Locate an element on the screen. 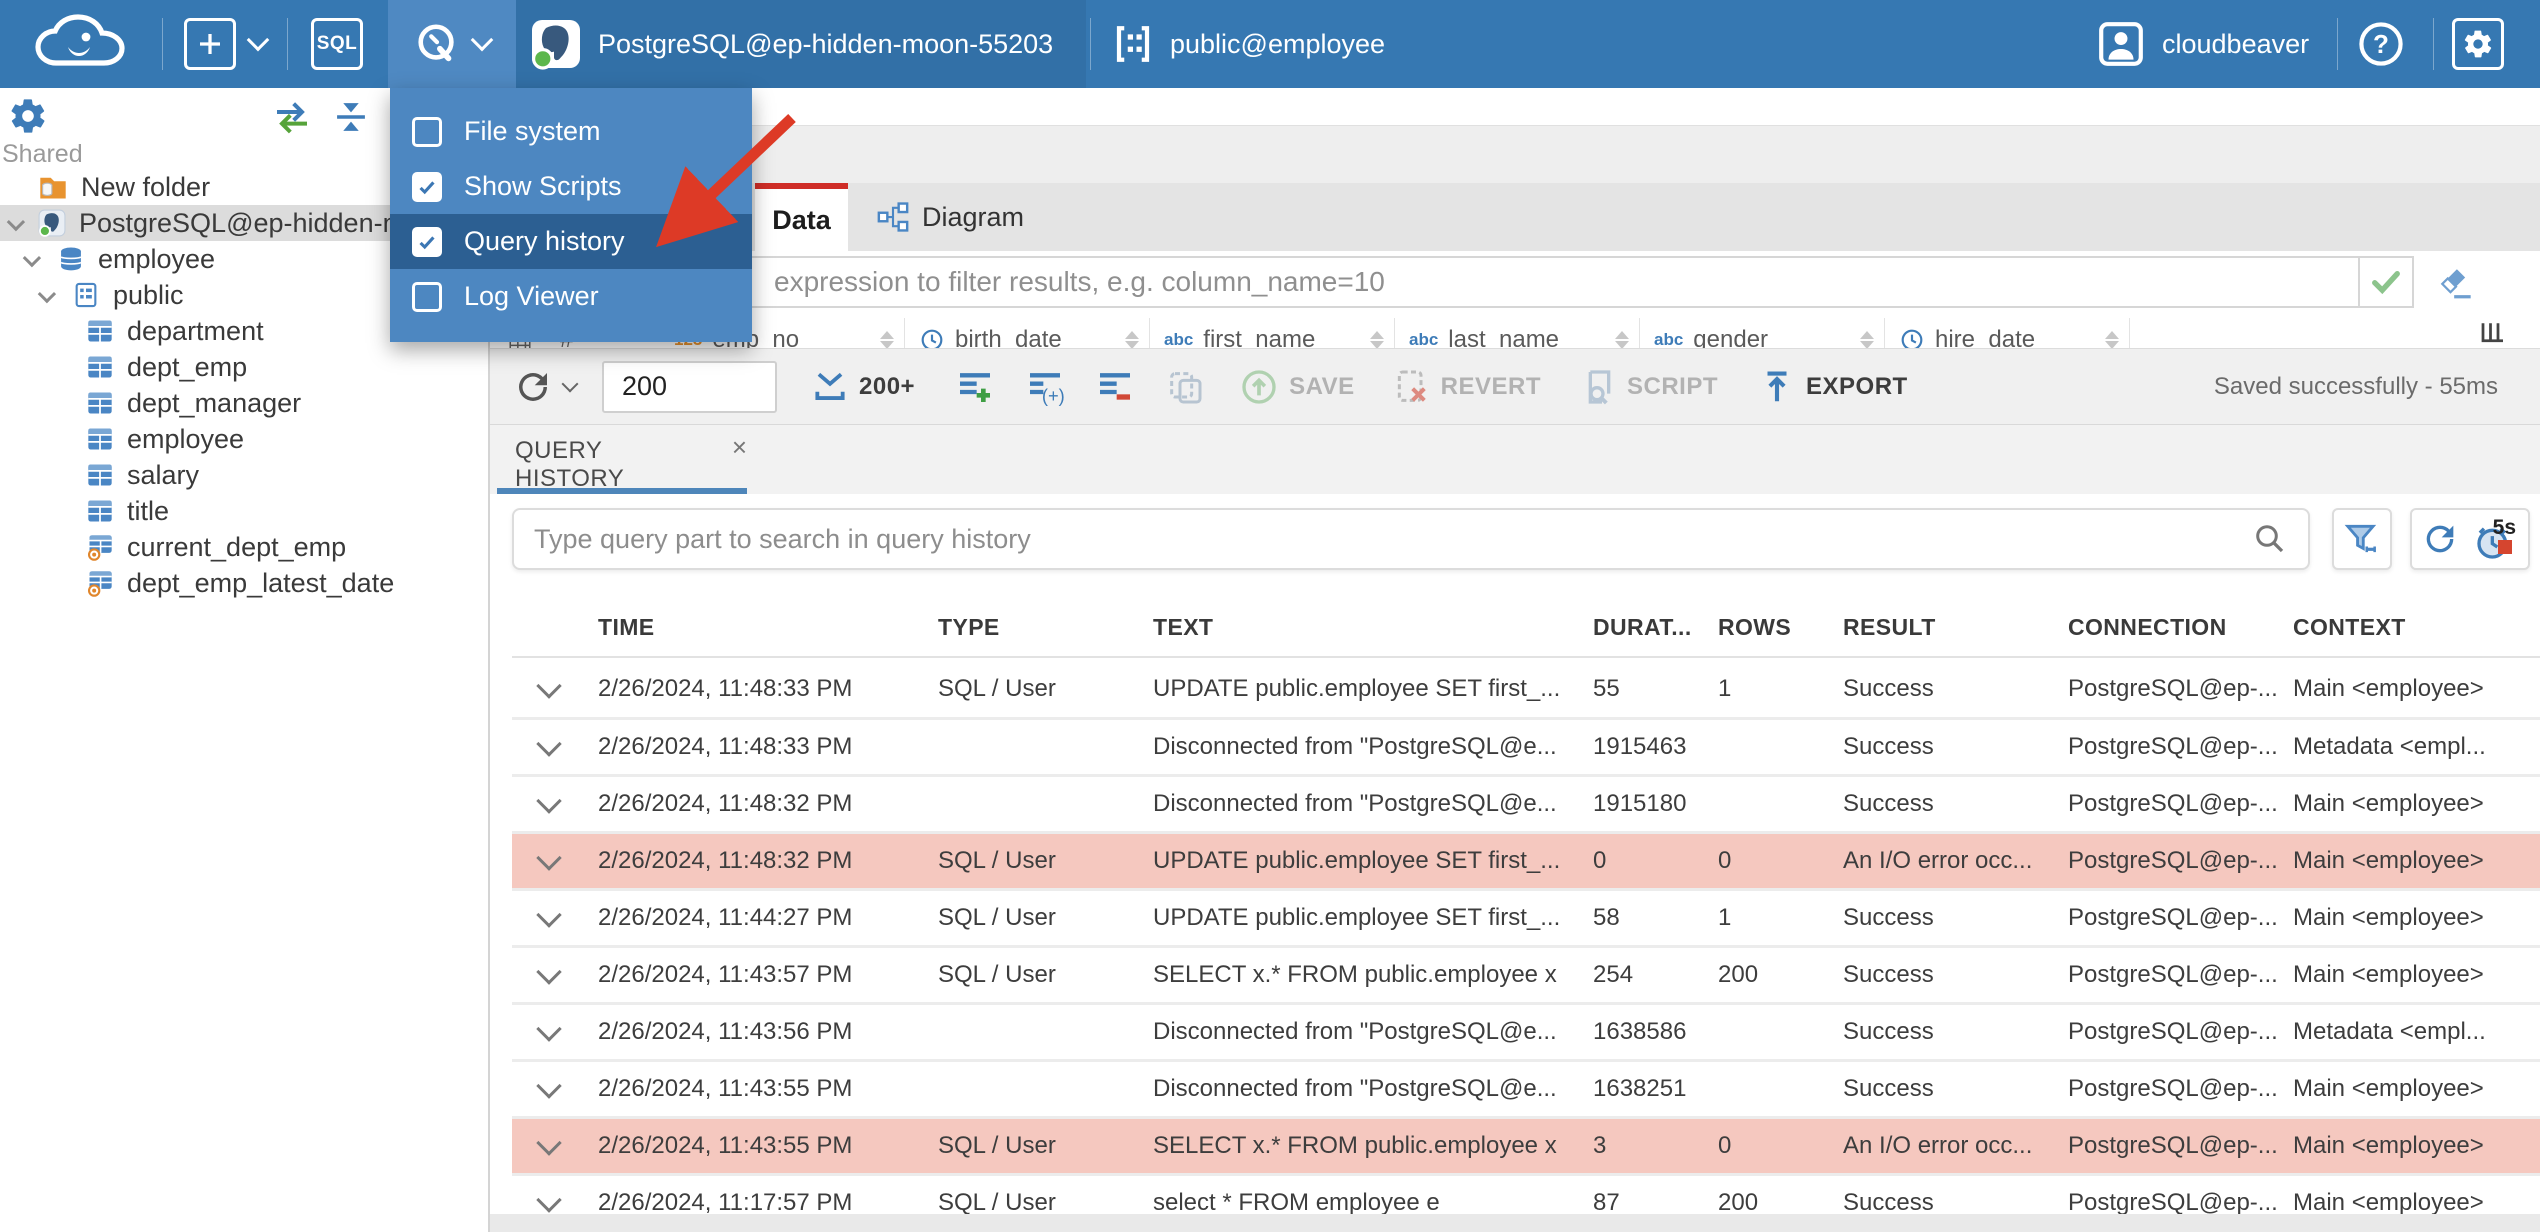 This screenshot has width=2540, height=1232. collapse-all-button is located at coordinates (351, 119).